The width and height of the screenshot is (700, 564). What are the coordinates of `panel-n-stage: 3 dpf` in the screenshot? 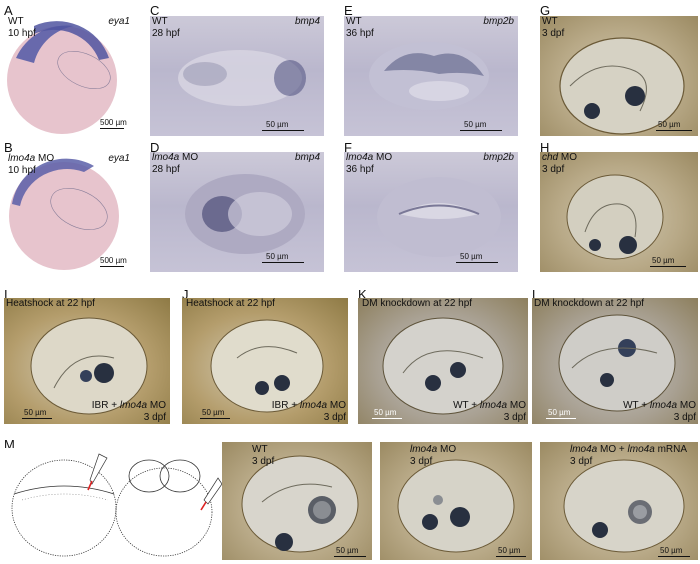 It's located at (263, 461).